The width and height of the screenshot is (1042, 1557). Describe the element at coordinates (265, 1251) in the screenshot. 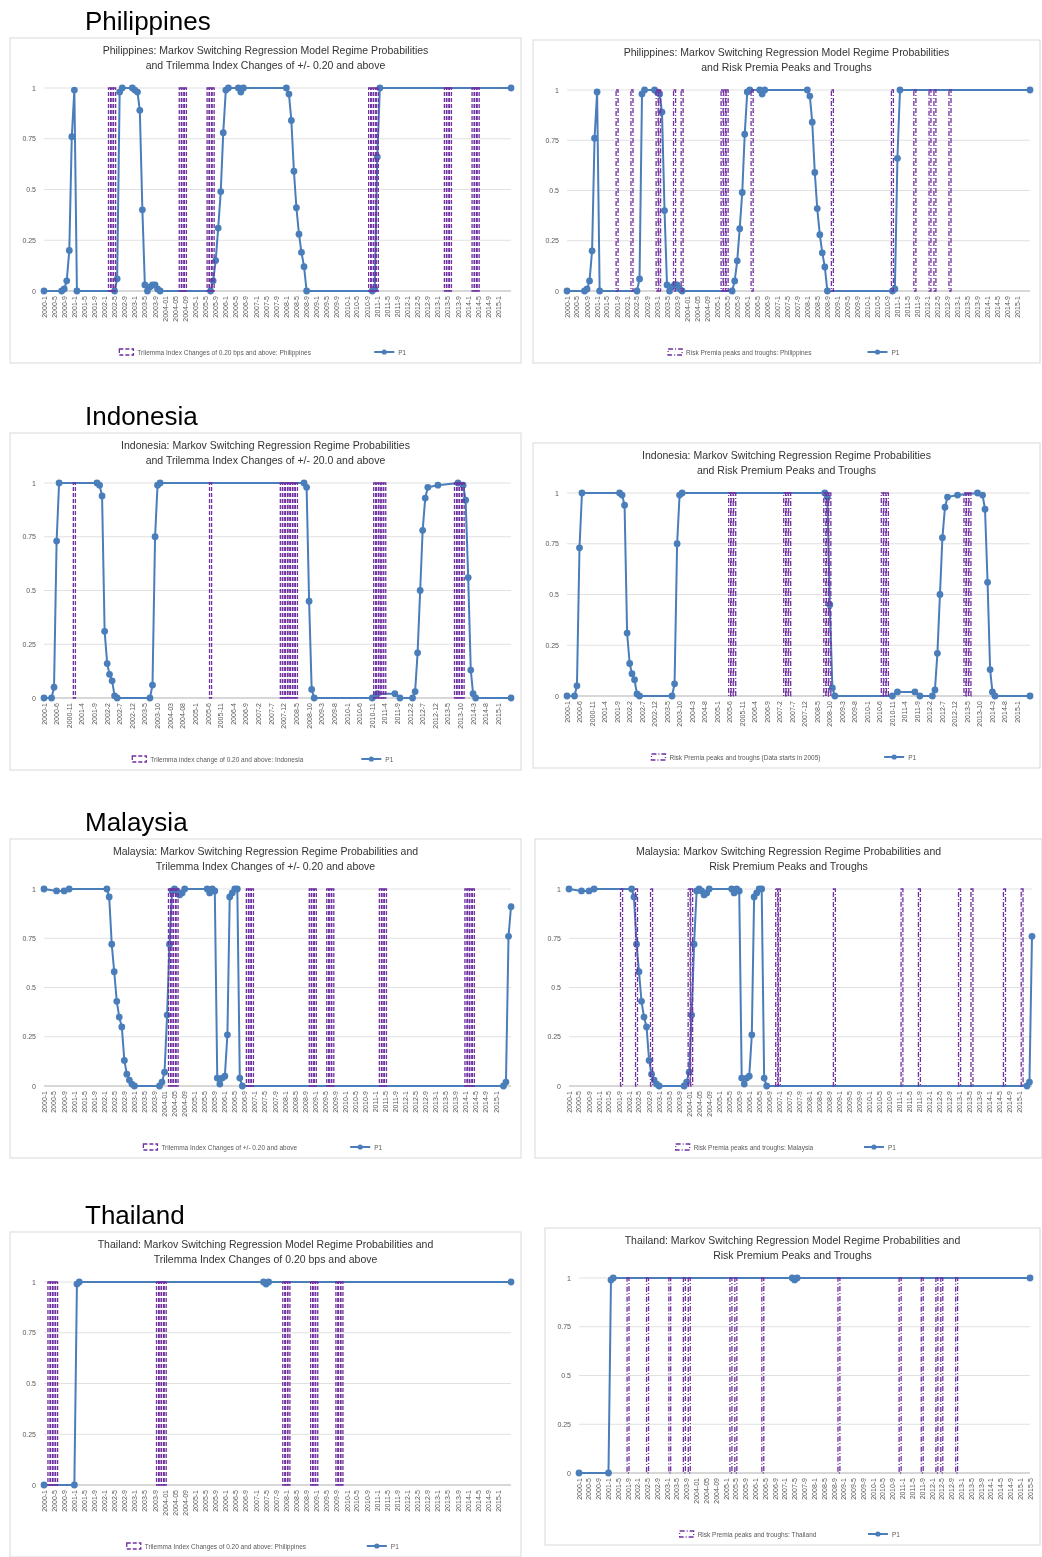

I see `chart-title: Thailand: Markov Switching Regression Model Regime Probabilities and Trilemma Index Changes of 0.20 bps and above` at that location.